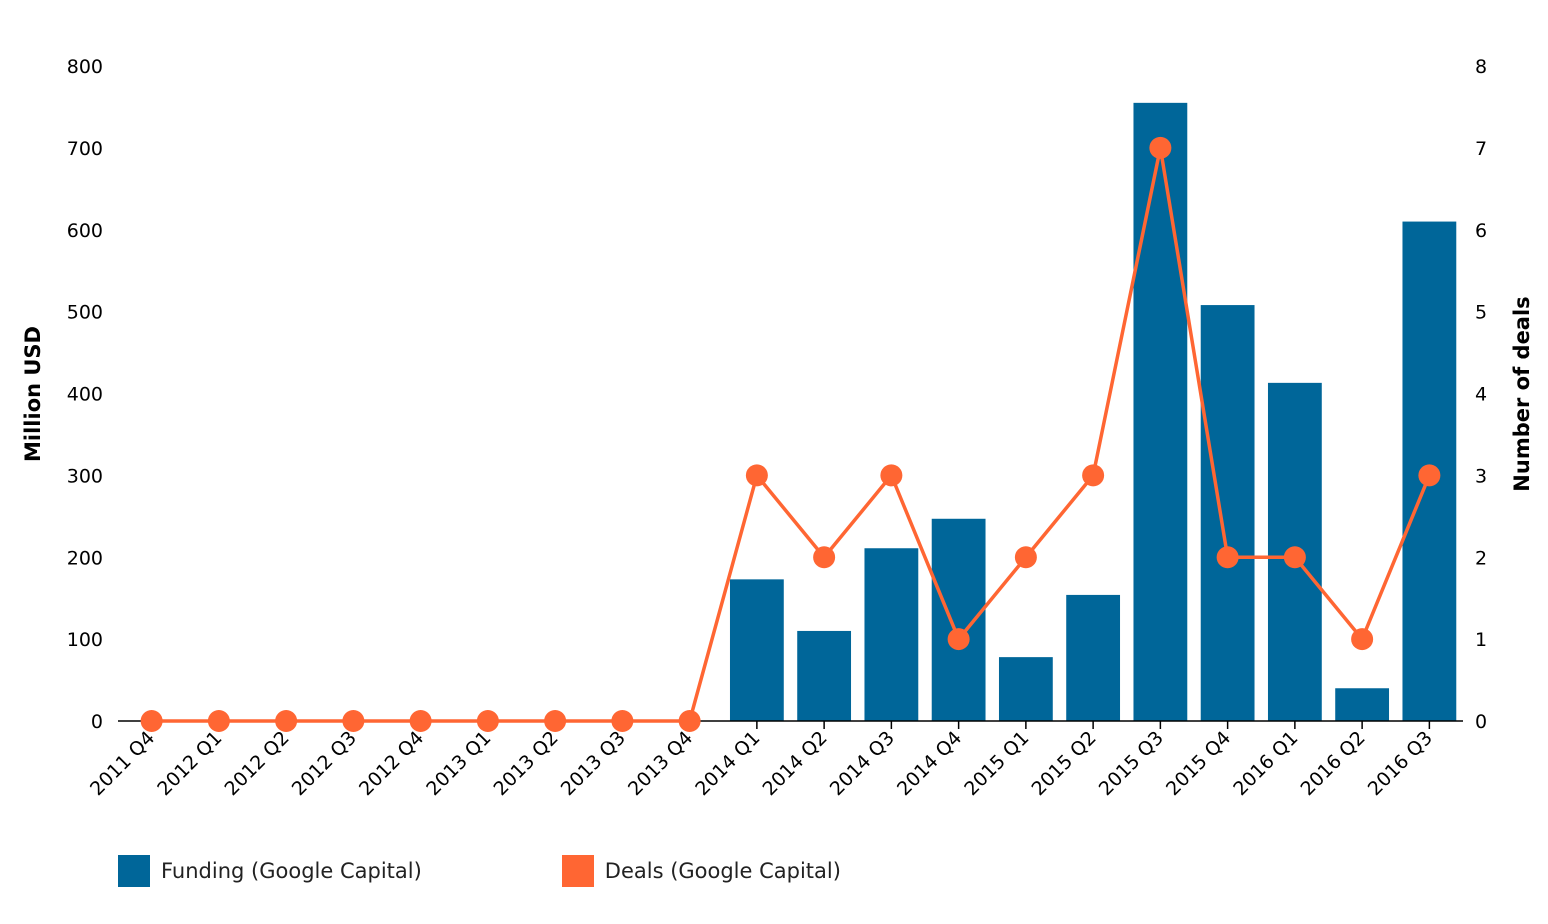 The image size is (1548, 924). What do you see at coordinates (1481, 67) in the screenshot?
I see `y2-tick-label: 8` at bounding box center [1481, 67].